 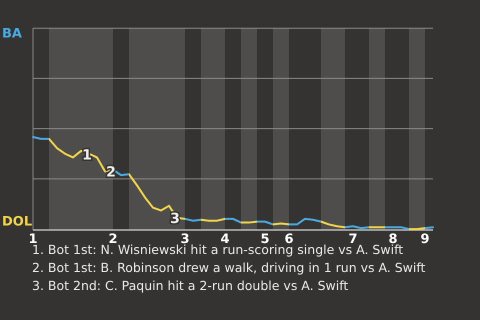 What do you see at coordinates (229, 267) in the screenshot?
I see `text: 2. Bot 1st: B. Robinson drew a walk, driving in 1 run vs A. Swift` at bounding box center [229, 267].